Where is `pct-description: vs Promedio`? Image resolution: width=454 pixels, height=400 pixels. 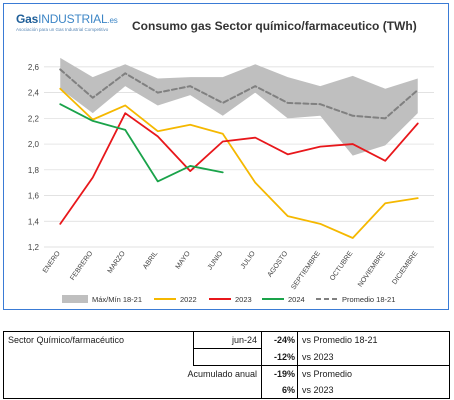 pct-description: vs Promedio is located at coordinates (373, 373).